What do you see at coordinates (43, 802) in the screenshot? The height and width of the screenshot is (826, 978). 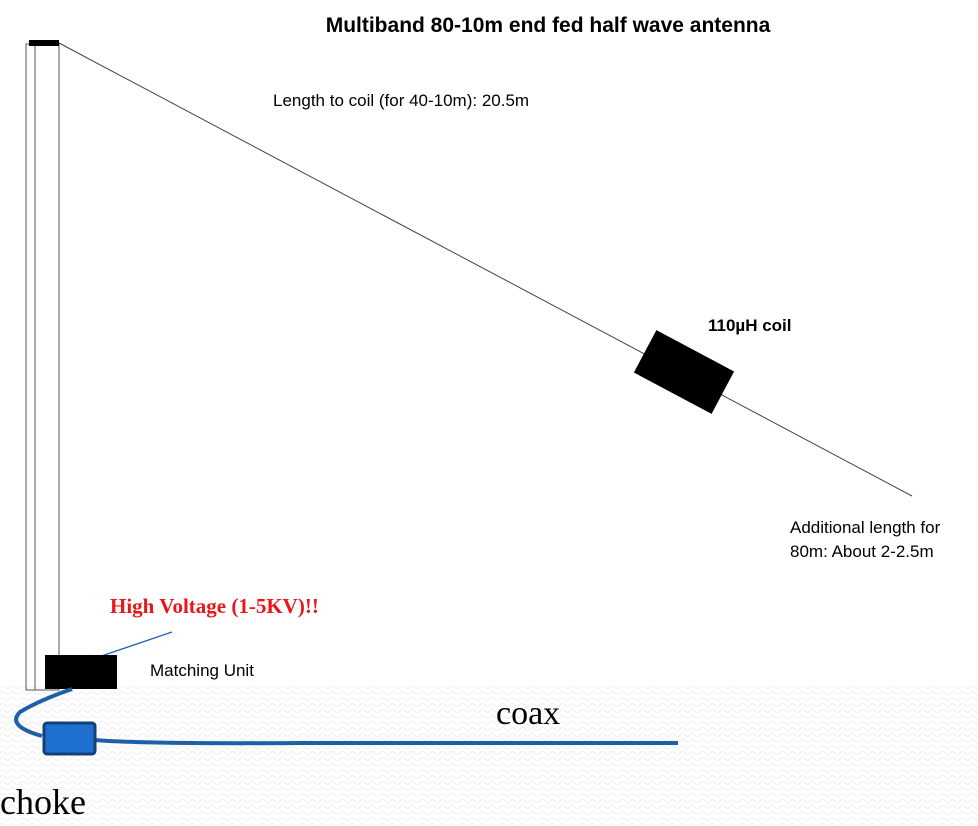 I see `choke-label: choke` at bounding box center [43, 802].